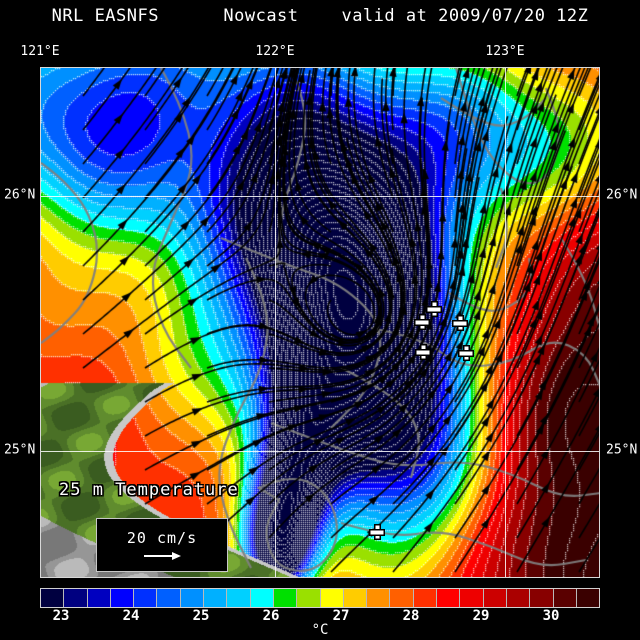 The image size is (640, 640). I want to click on colorbar-tick-30: 30, so click(551, 616).